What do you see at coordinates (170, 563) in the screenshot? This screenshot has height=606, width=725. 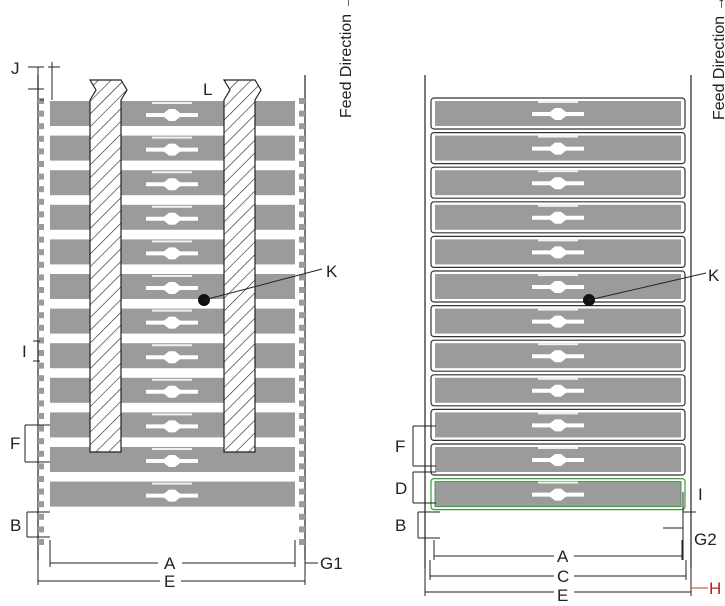 I see `label-a: A` at bounding box center [170, 563].